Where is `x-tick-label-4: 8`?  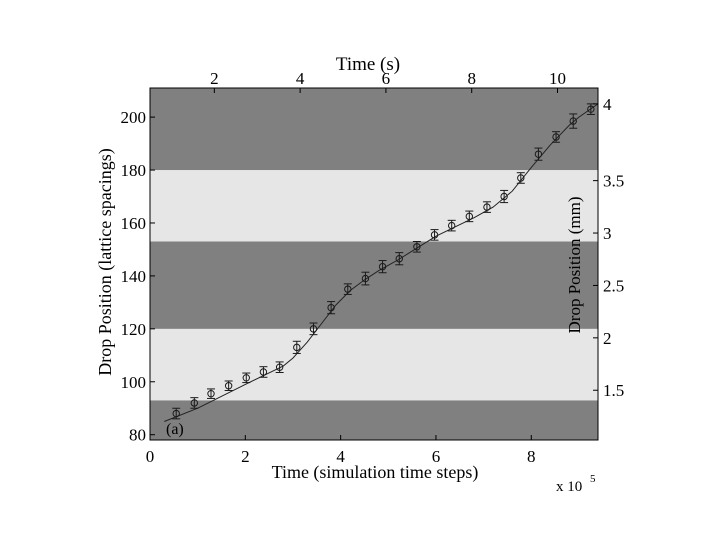
x-tick-label-4: 8 is located at coordinates (531, 456).